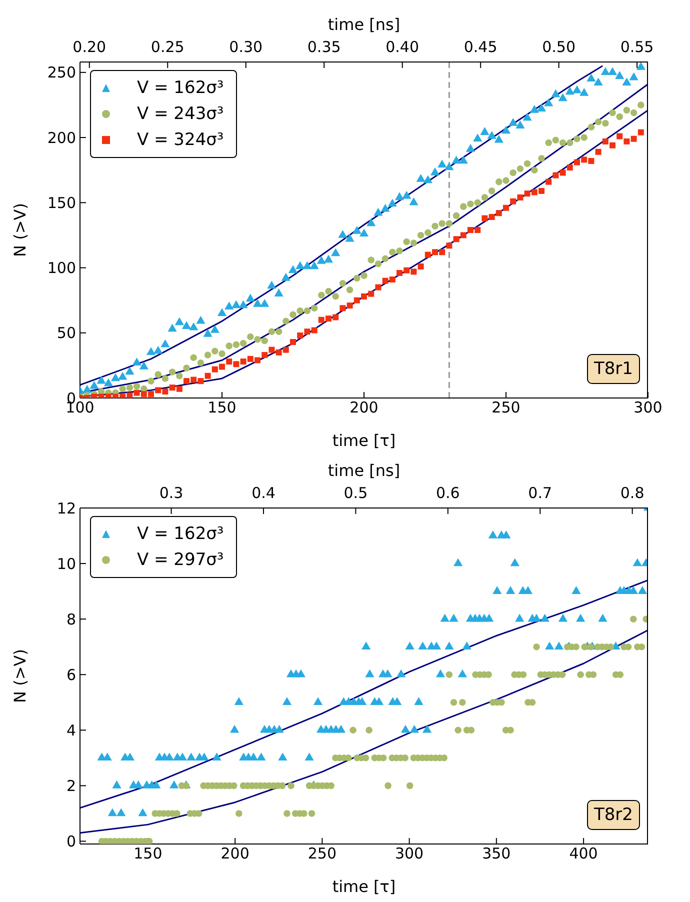 The image size is (690, 902). Describe the element at coordinates (61, 137) in the screenshot. I see `y-tick-label: 200` at that location.